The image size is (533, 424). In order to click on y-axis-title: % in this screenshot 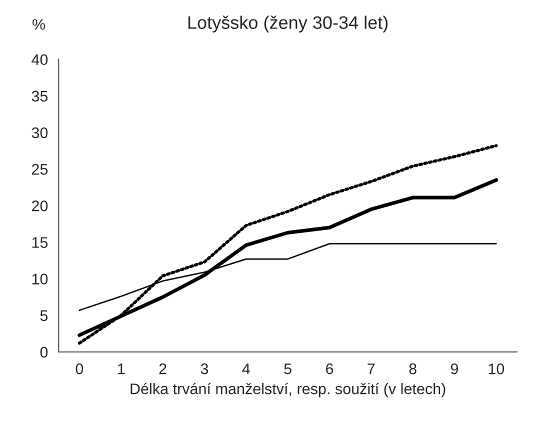, I will do `click(39, 24)`.